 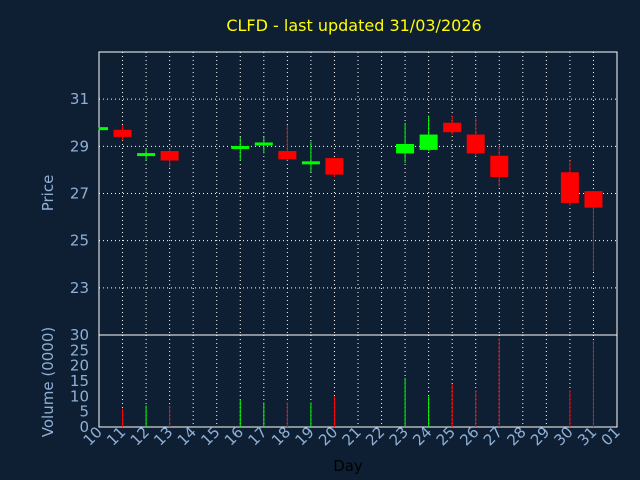 I want to click on price-tick-label: 23, so click(x=79, y=288).